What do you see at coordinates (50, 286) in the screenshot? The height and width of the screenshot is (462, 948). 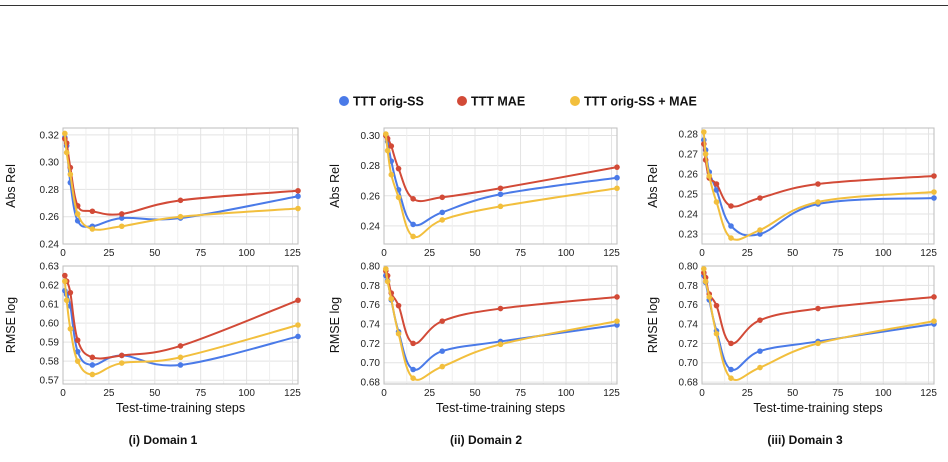 I see `y-tick-label: 0.62` at bounding box center [50, 286].